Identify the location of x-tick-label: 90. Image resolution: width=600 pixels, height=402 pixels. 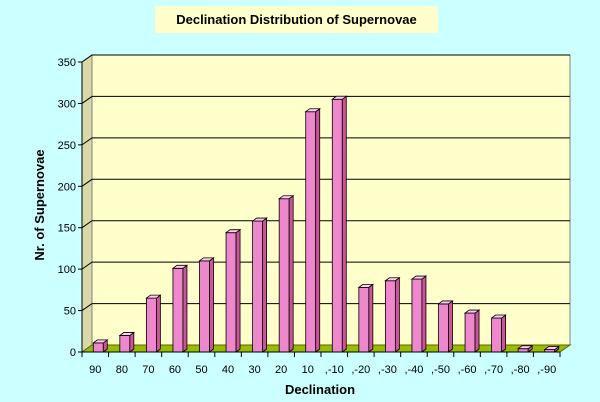
(95, 370).